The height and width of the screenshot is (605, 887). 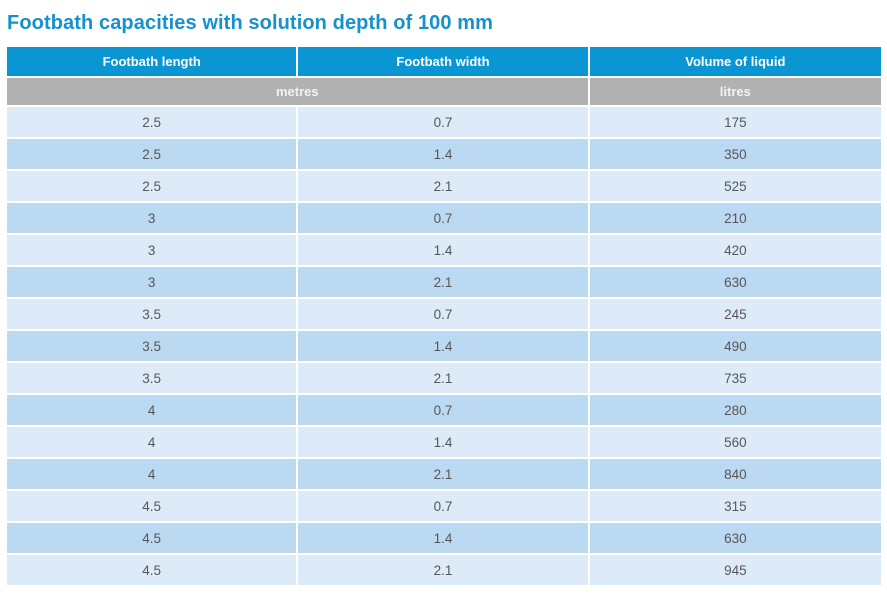 I want to click on table-row: 3.5 0.7 245, so click(x=444, y=315).